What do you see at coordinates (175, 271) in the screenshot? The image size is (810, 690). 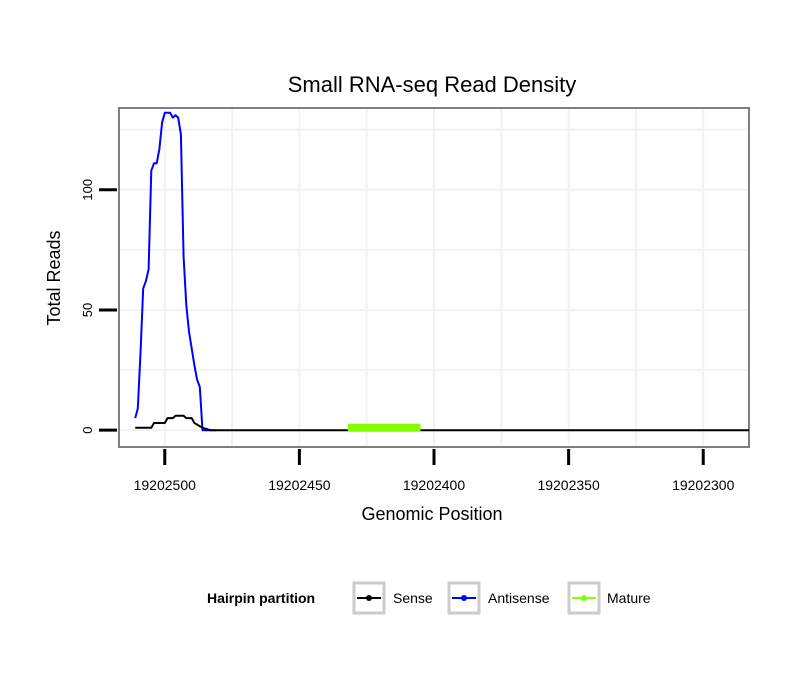 I see `series-line-antisense` at bounding box center [175, 271].